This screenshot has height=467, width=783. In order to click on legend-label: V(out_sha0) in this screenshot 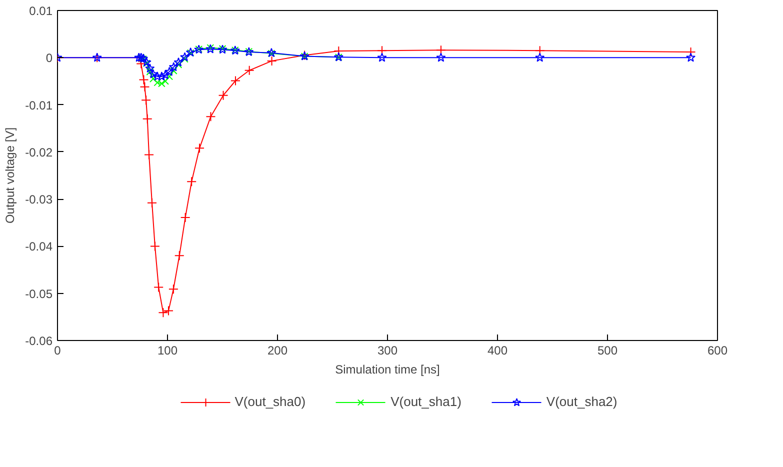, I will do `click(270, 401)`.